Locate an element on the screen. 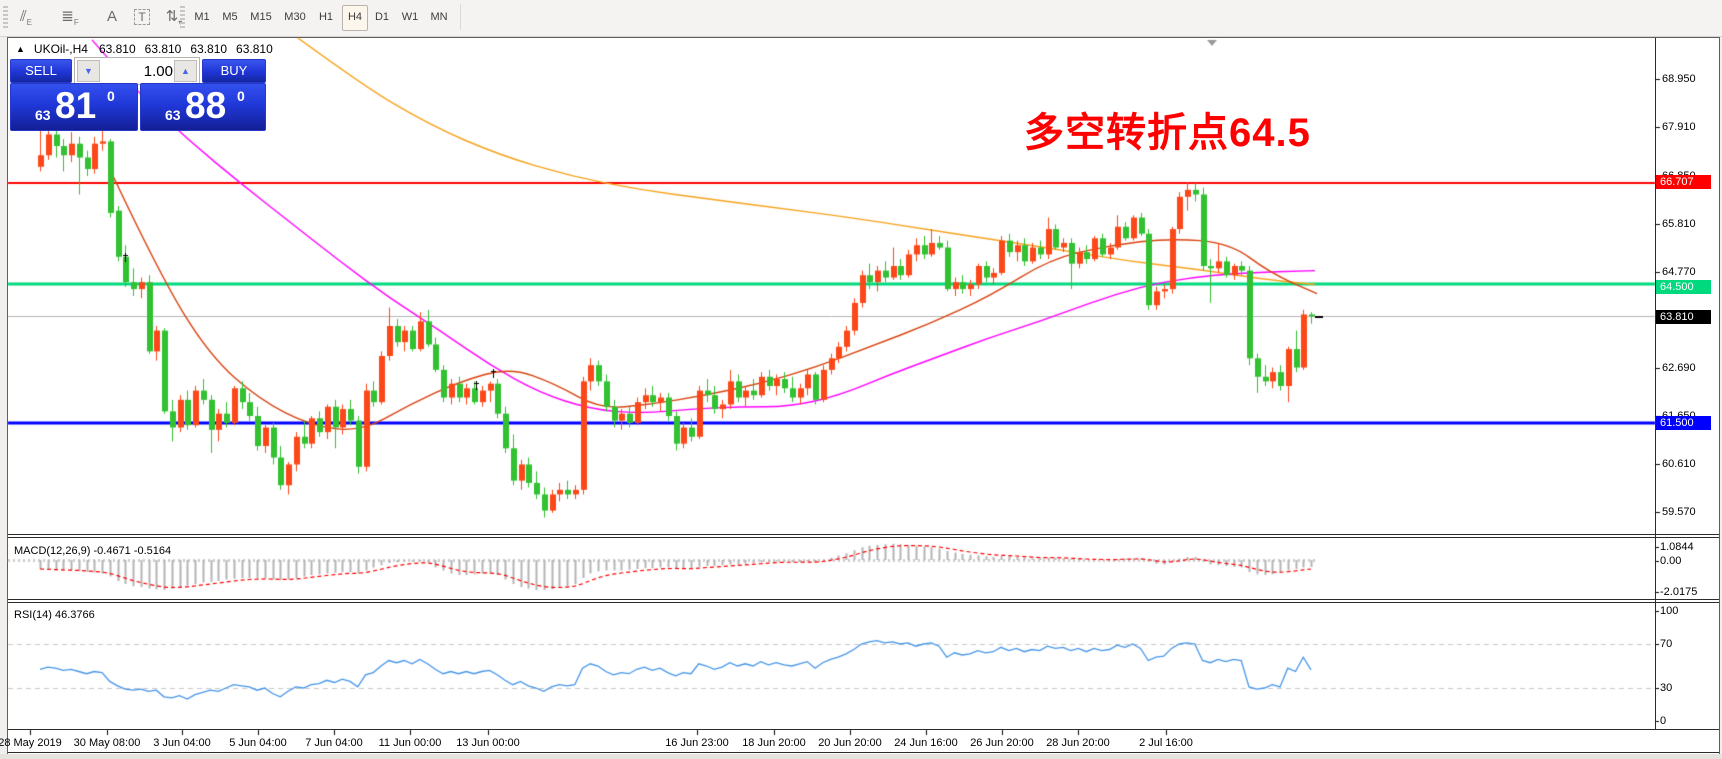 The width and height of the screenshot is (1722, 759). sell-price-point: 0 is located at coordinates (111, 96).